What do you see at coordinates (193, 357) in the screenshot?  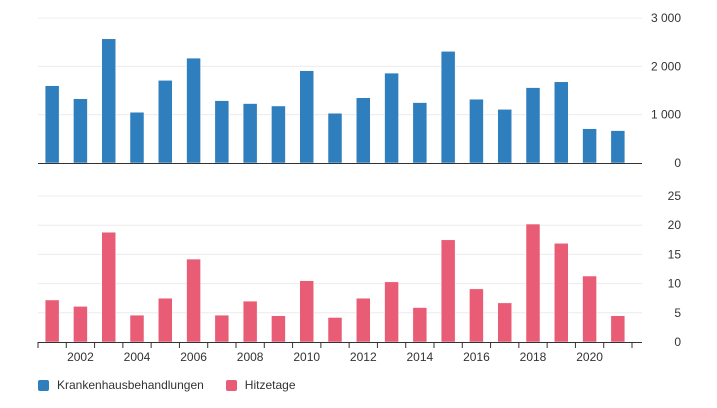 I see `bottom-xtick-label: 2006` at bounding box center [193, 357].